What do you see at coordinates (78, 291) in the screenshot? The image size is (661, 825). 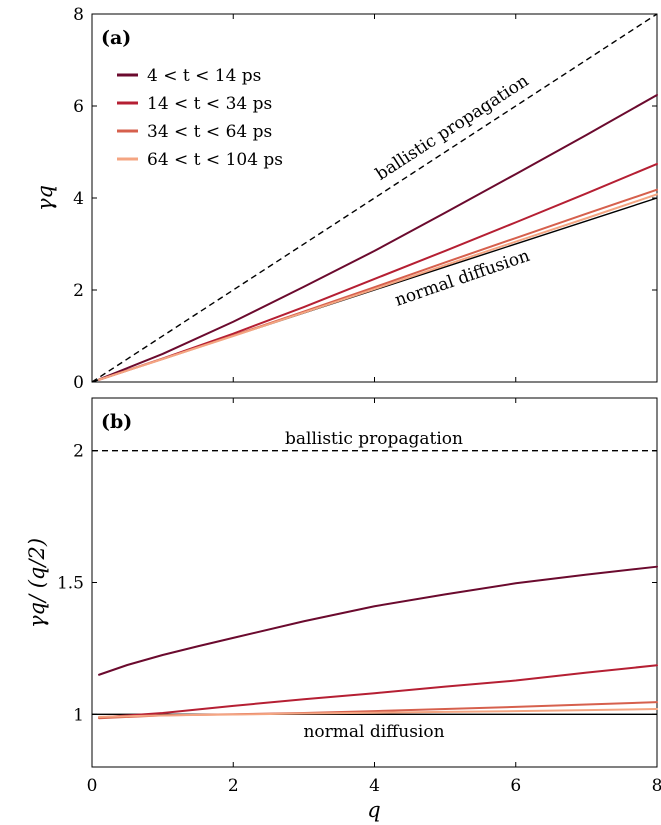 I see `panel-a-y-tick-label: 2` at bounding box center [78, 291].